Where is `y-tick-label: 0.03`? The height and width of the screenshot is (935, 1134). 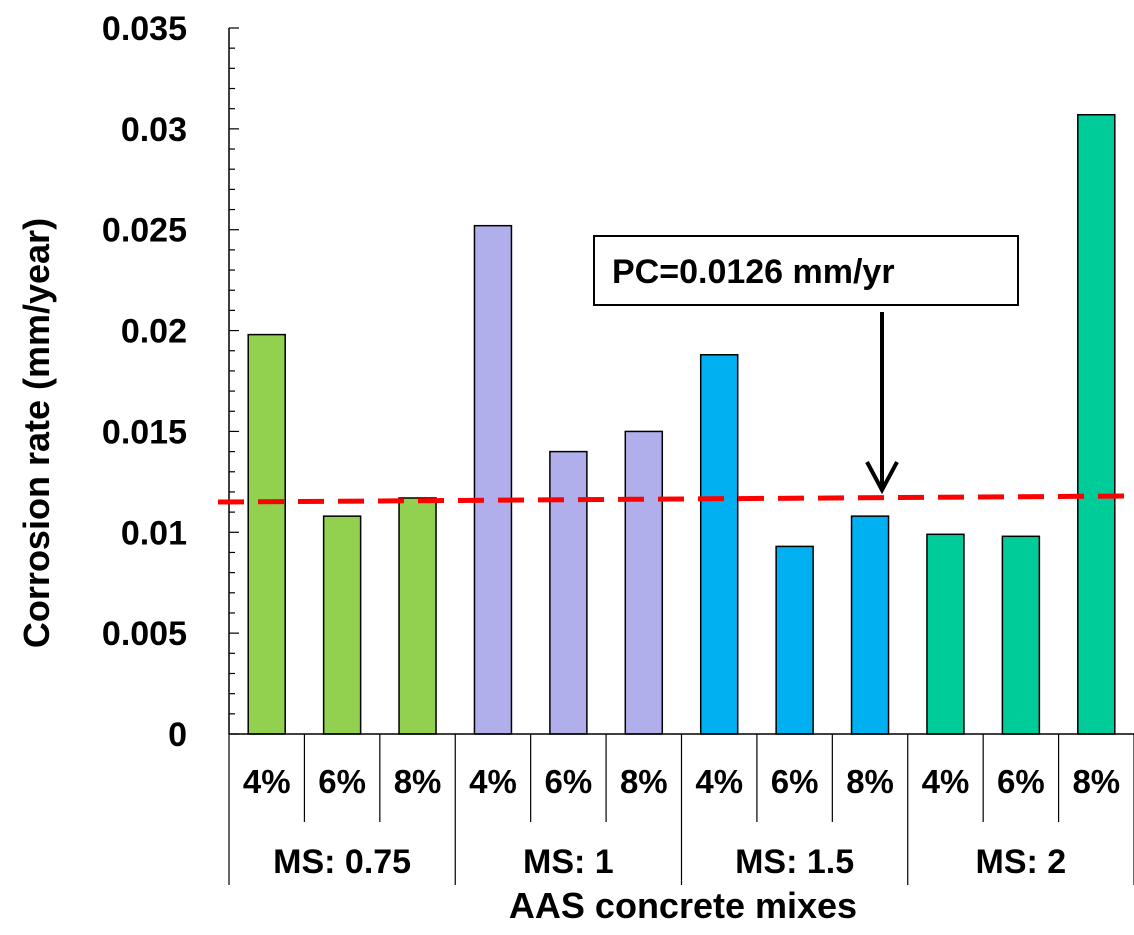 y-tick-label: 0.03 is located at coordinates (154, 130).